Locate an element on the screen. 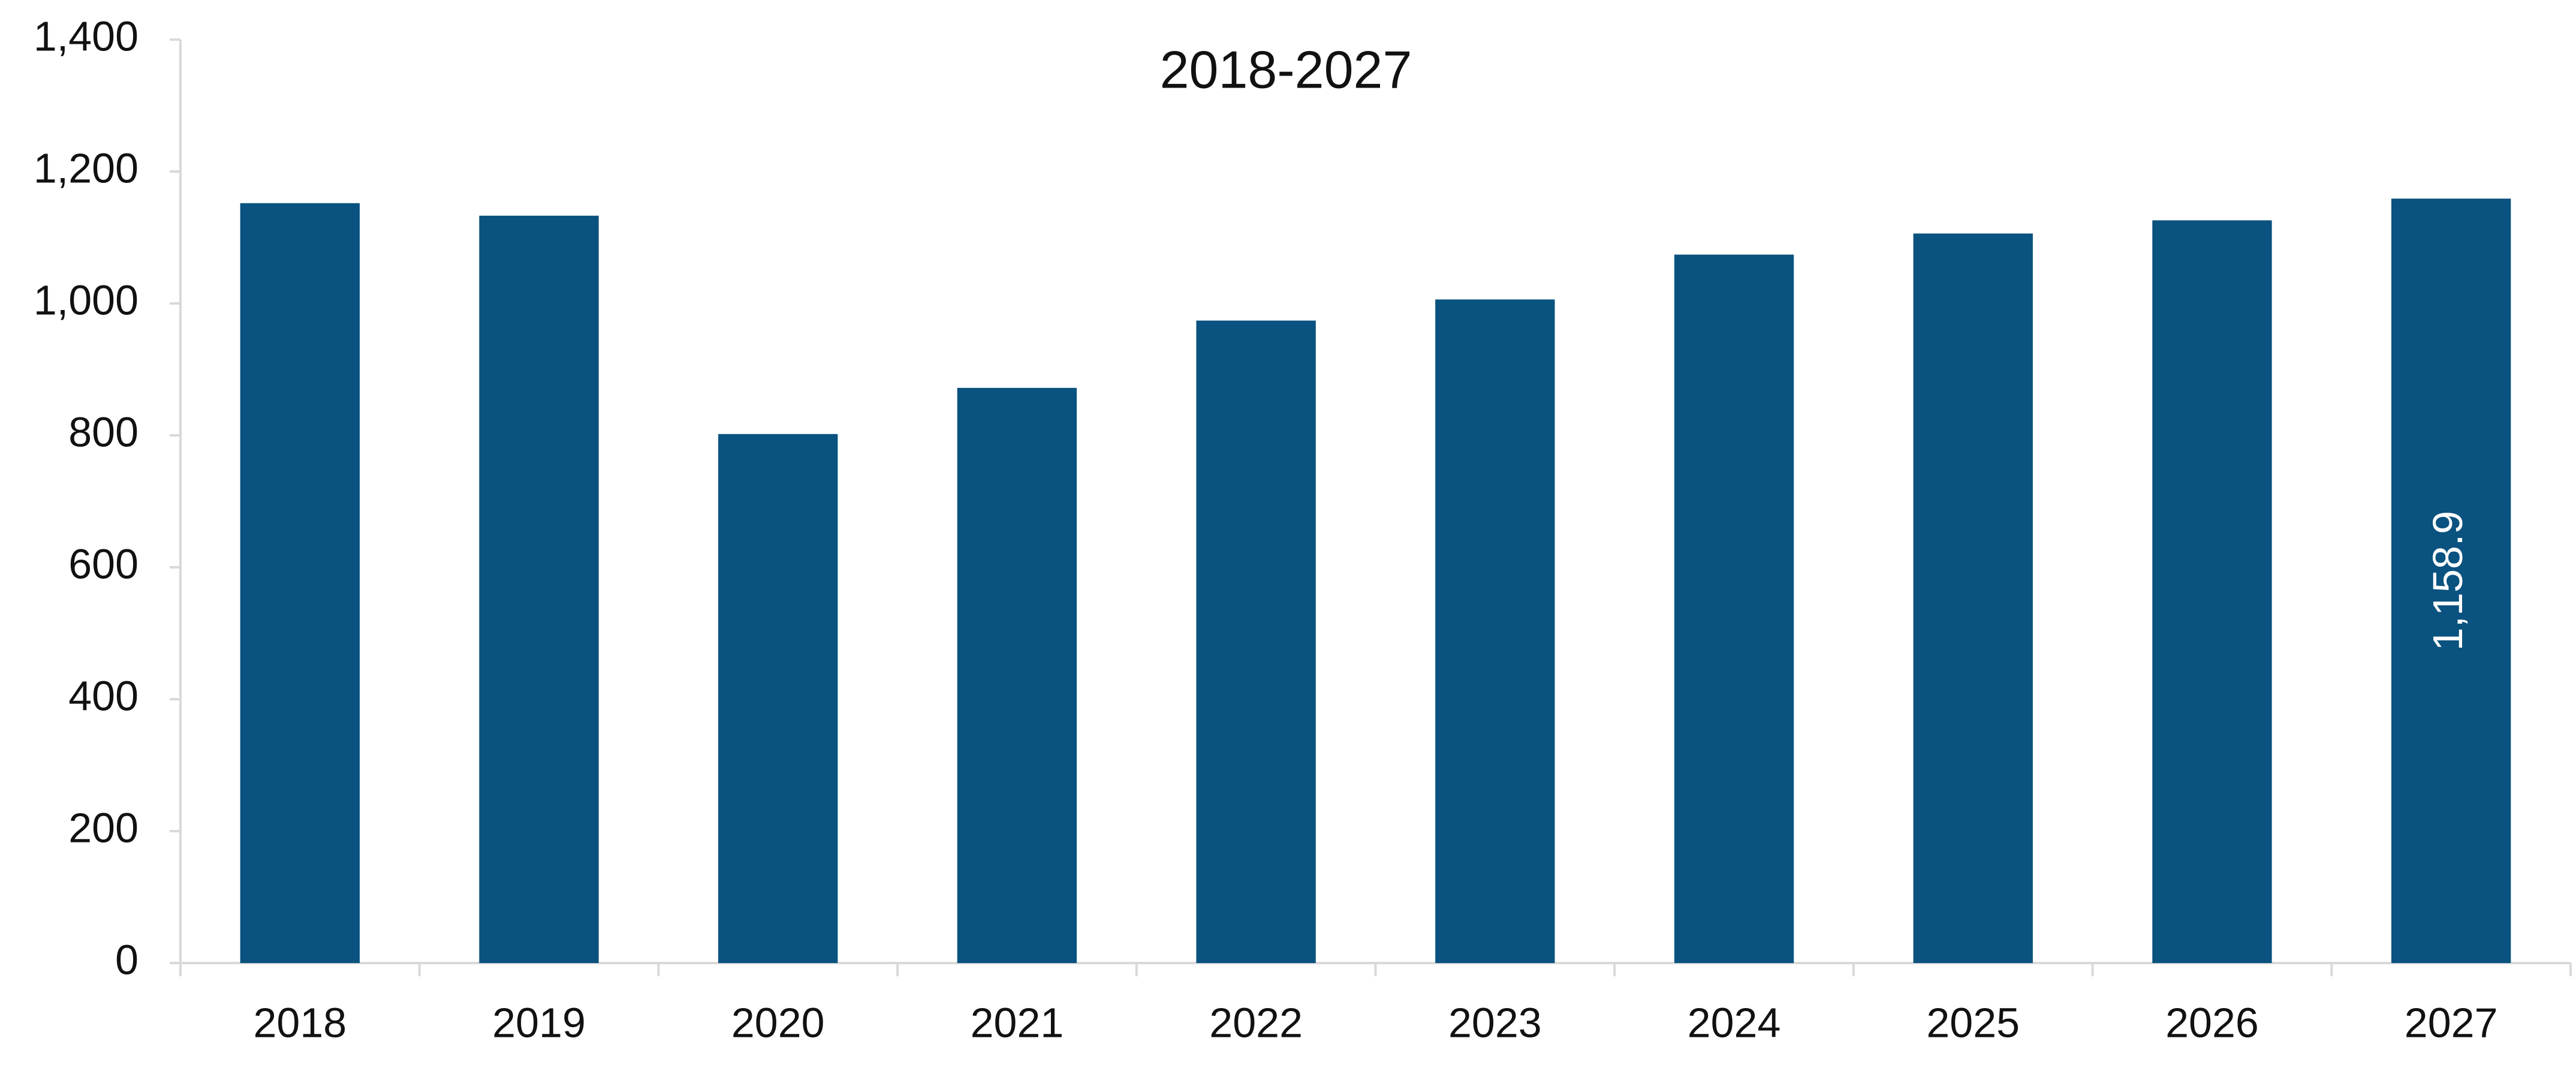  y-tick-label: 1,200 is located at coordinates (86, 168).